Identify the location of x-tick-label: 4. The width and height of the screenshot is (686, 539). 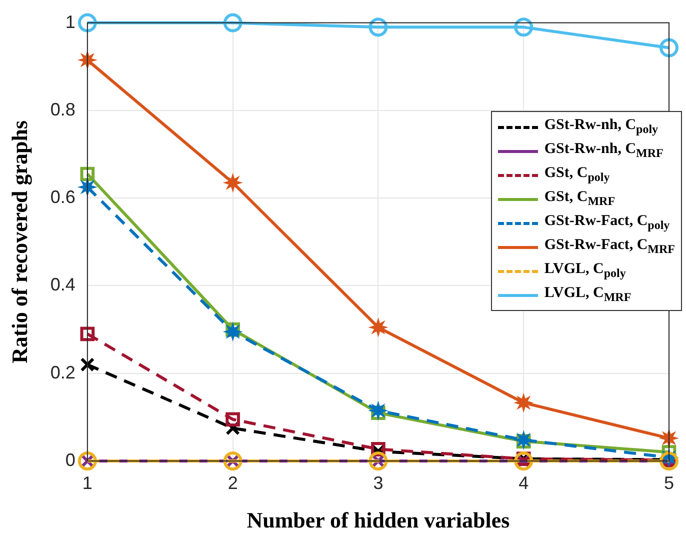
(523, 482).